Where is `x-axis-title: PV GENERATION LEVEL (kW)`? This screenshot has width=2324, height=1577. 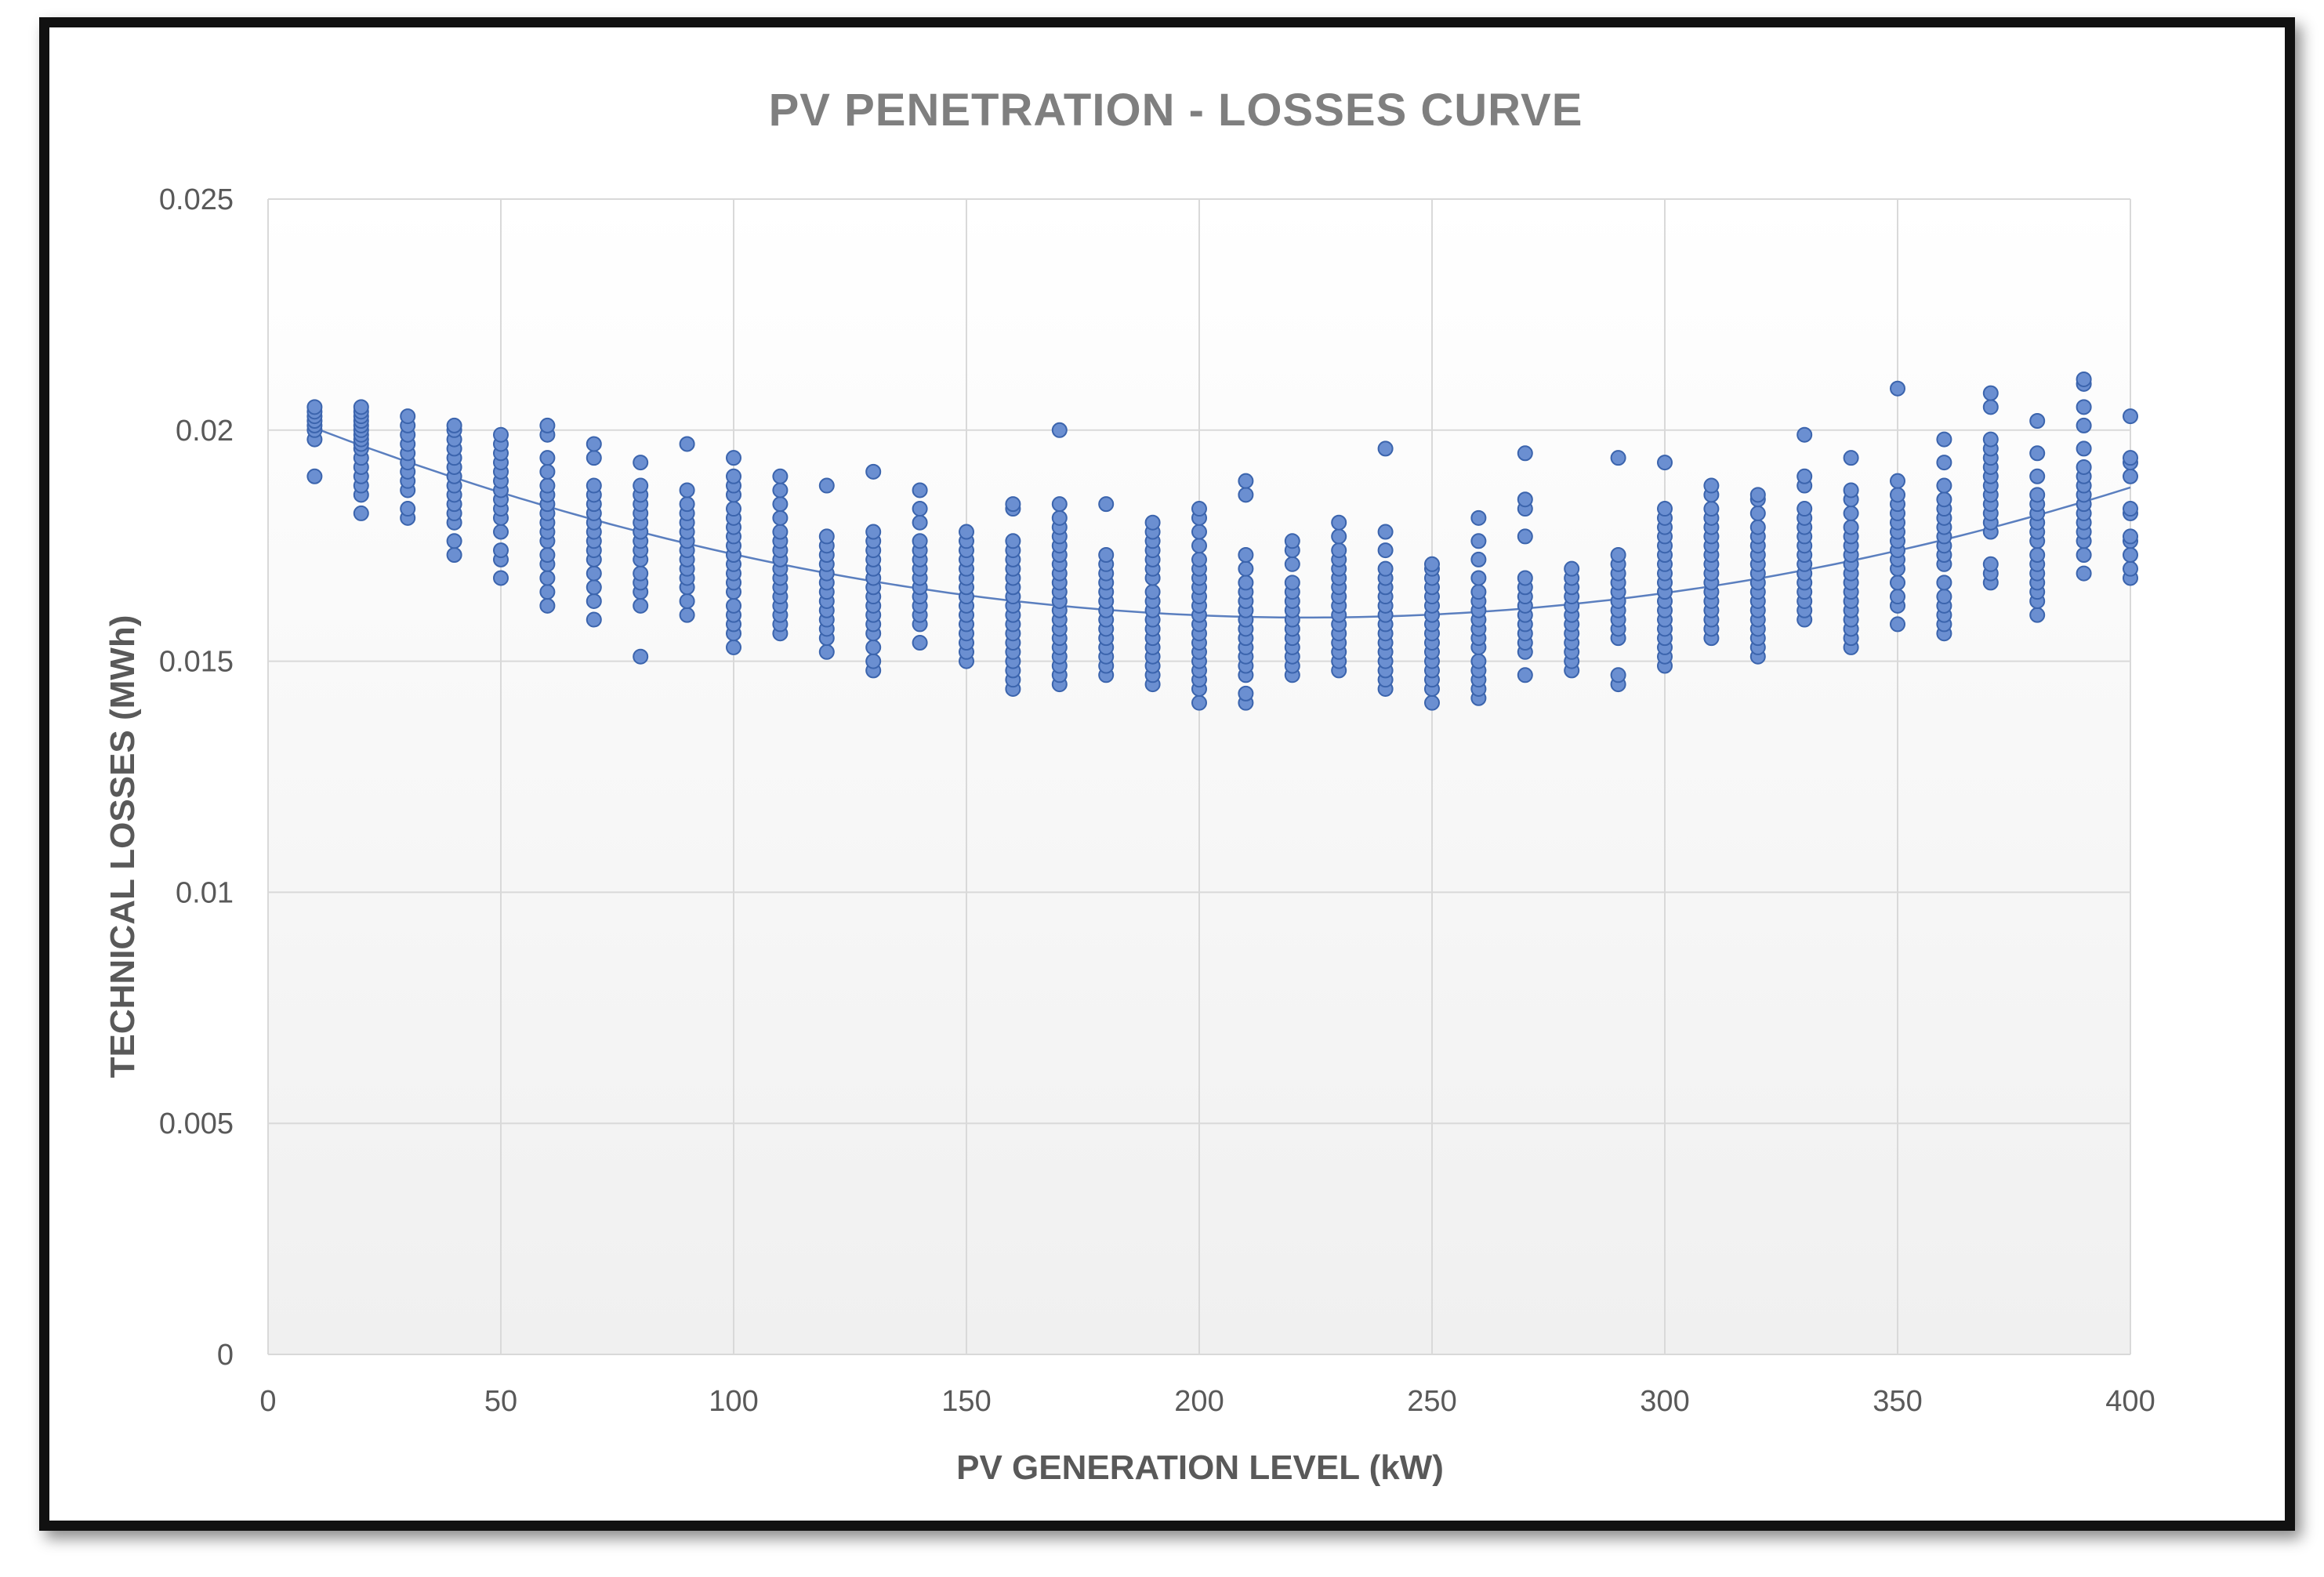 x-axis-title: PV GENERATION LEVEL (kW) is located at coordinates (1200, 1467).